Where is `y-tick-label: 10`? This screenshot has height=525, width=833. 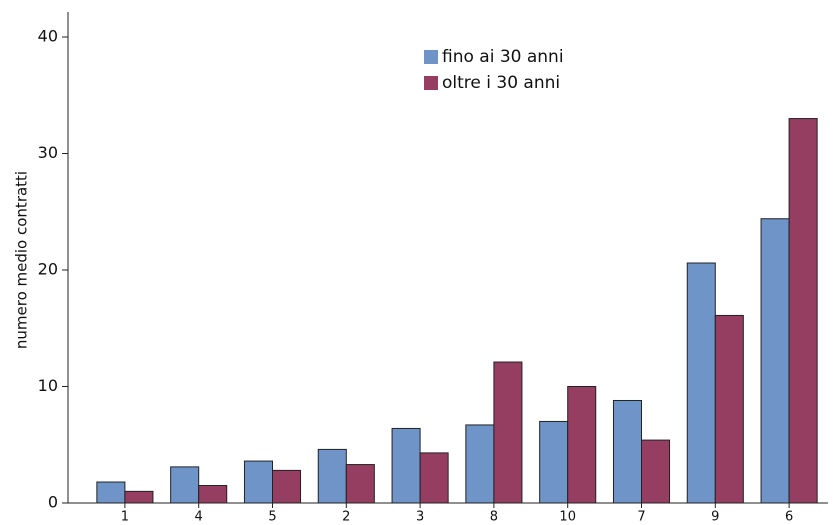 y-tick-label: 10 is located at coordinates (48, 385).